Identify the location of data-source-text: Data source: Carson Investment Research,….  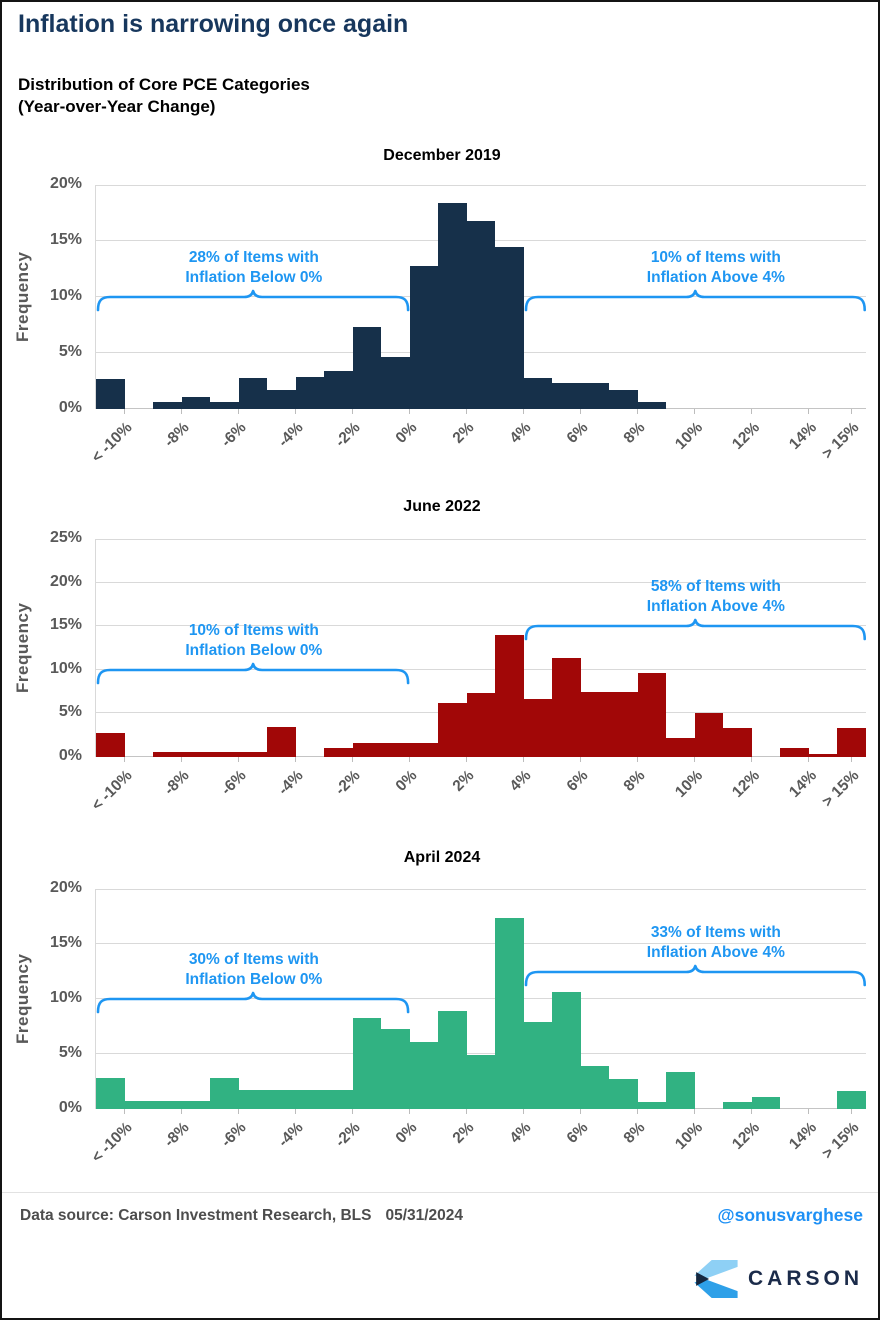
(241, 1216).